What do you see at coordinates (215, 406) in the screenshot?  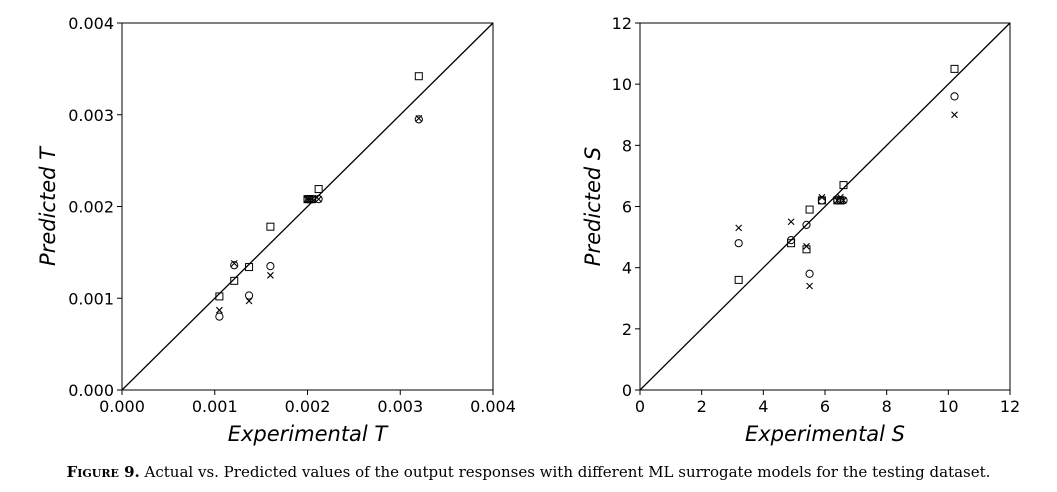 I see `x-tick-label: 0.001` at bounding box center [215, 406].